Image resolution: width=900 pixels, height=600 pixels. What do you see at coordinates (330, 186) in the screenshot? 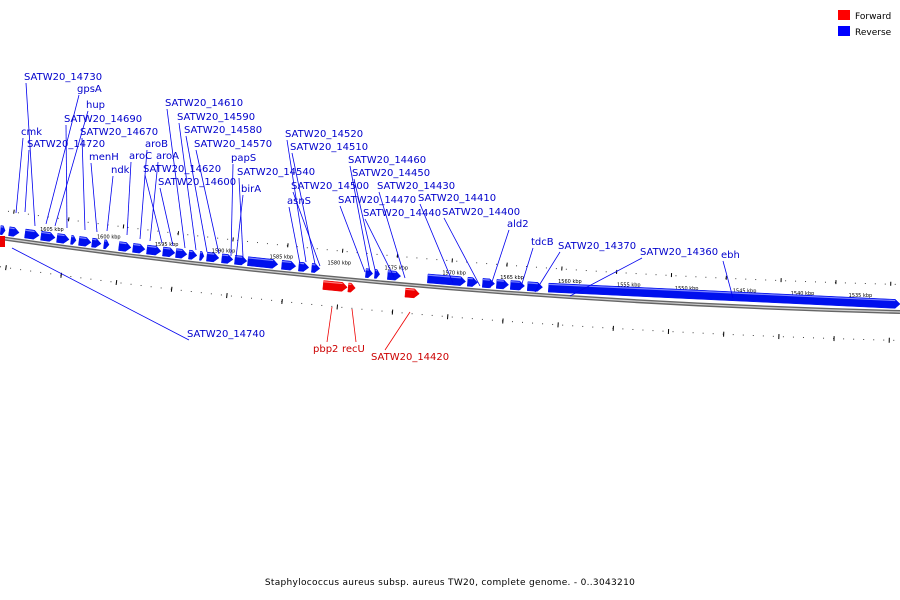
I see `reverse-gene-label: SATW20_14500` at bounding box center [330, 186].